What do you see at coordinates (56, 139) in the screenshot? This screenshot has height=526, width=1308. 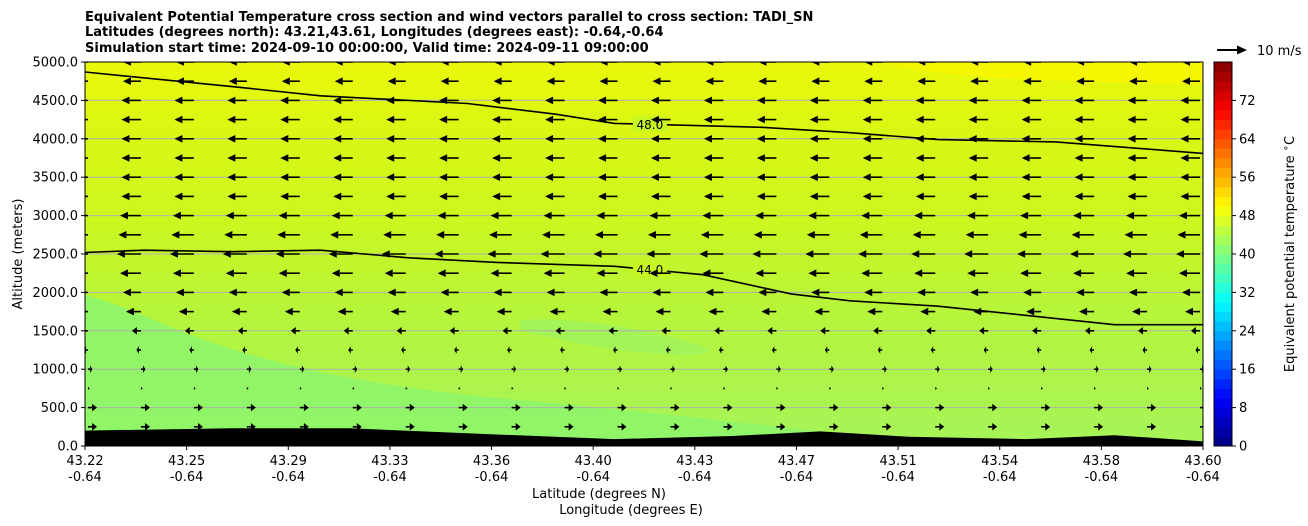 I see `y-tick-label: 4000.0` at bounding box center [56, 139].